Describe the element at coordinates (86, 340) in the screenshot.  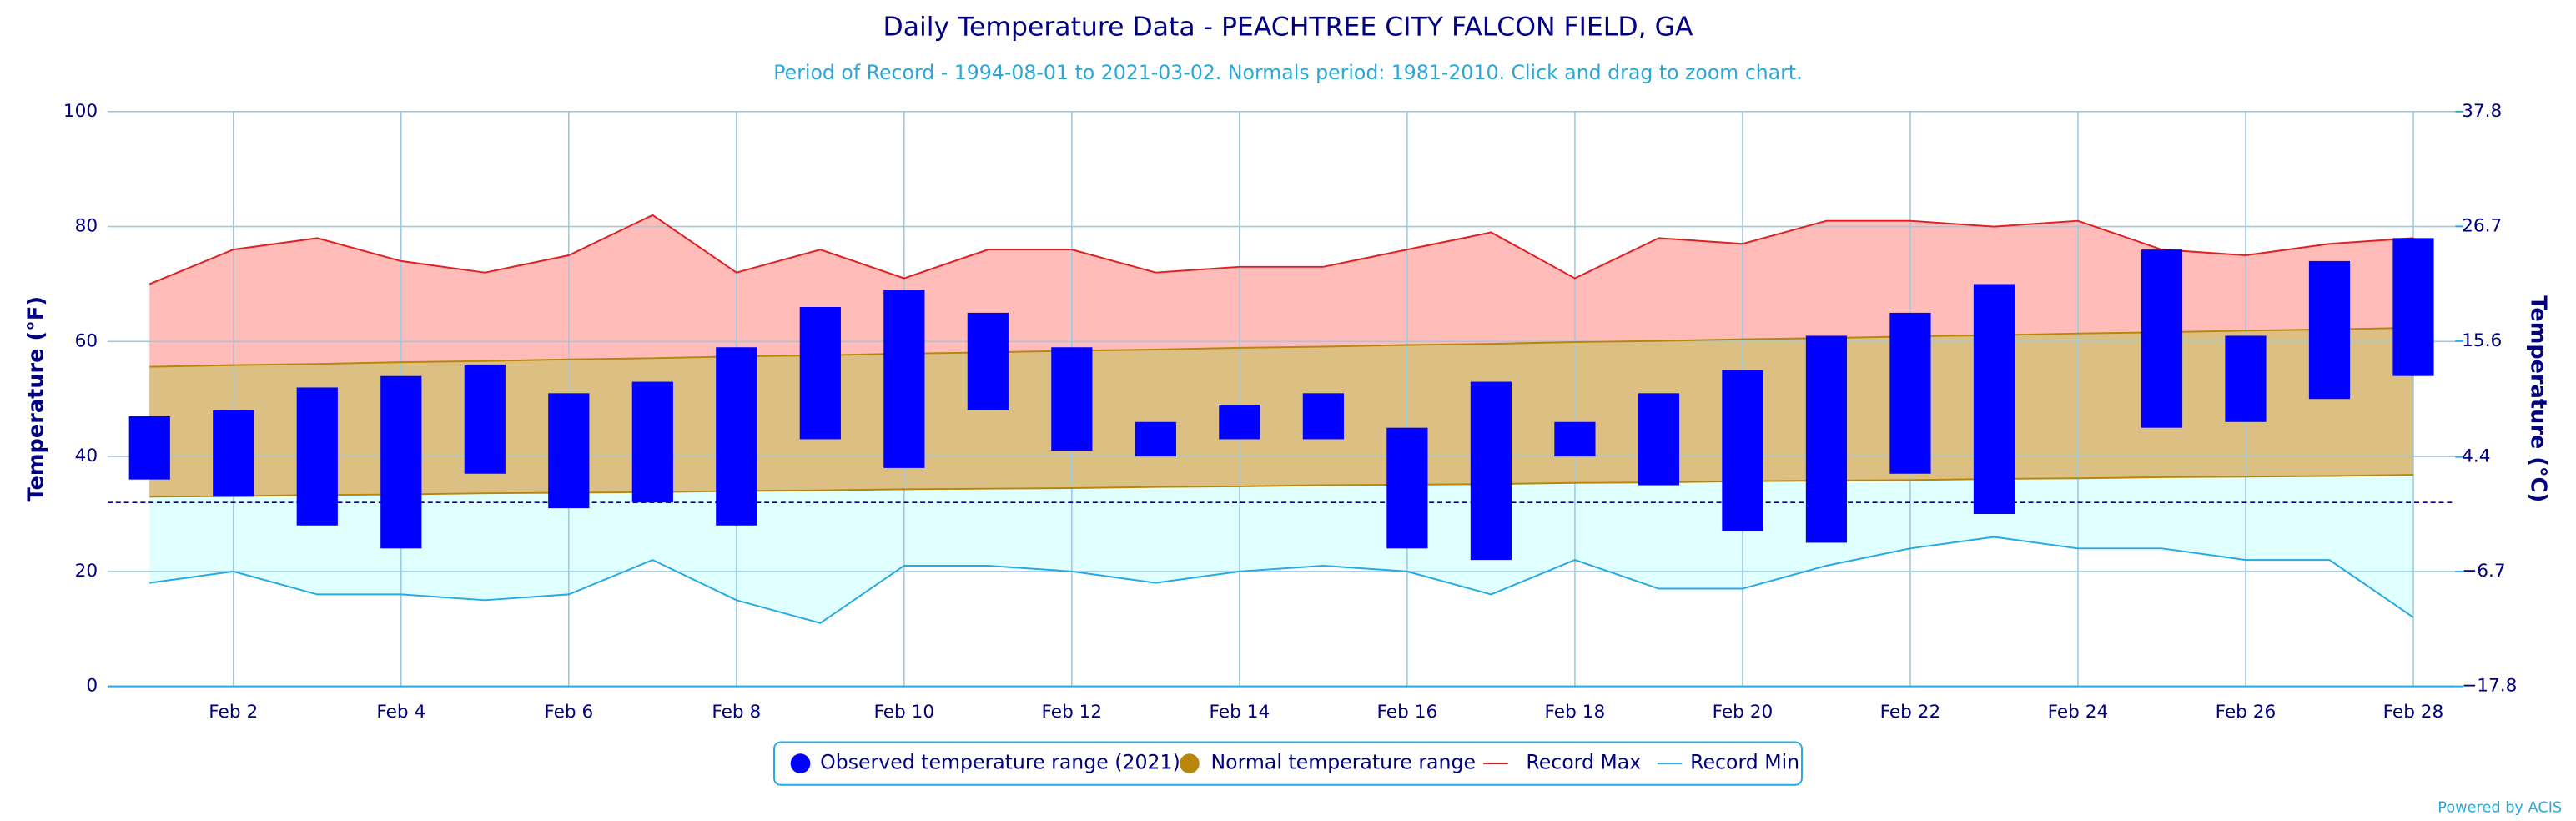
I see `y-tick-label: 60` at that location.